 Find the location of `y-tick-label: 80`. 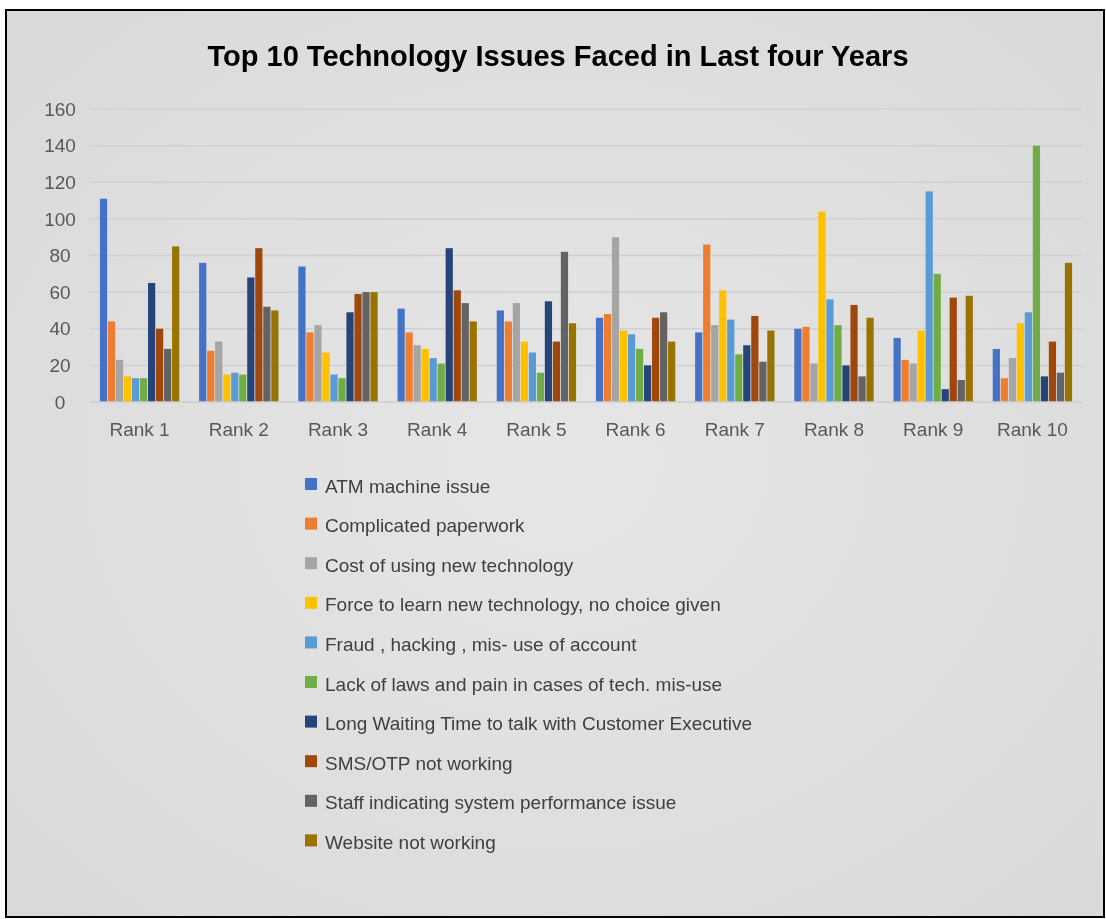

y-tick-label: 80 is located at coordinates (60, 256).